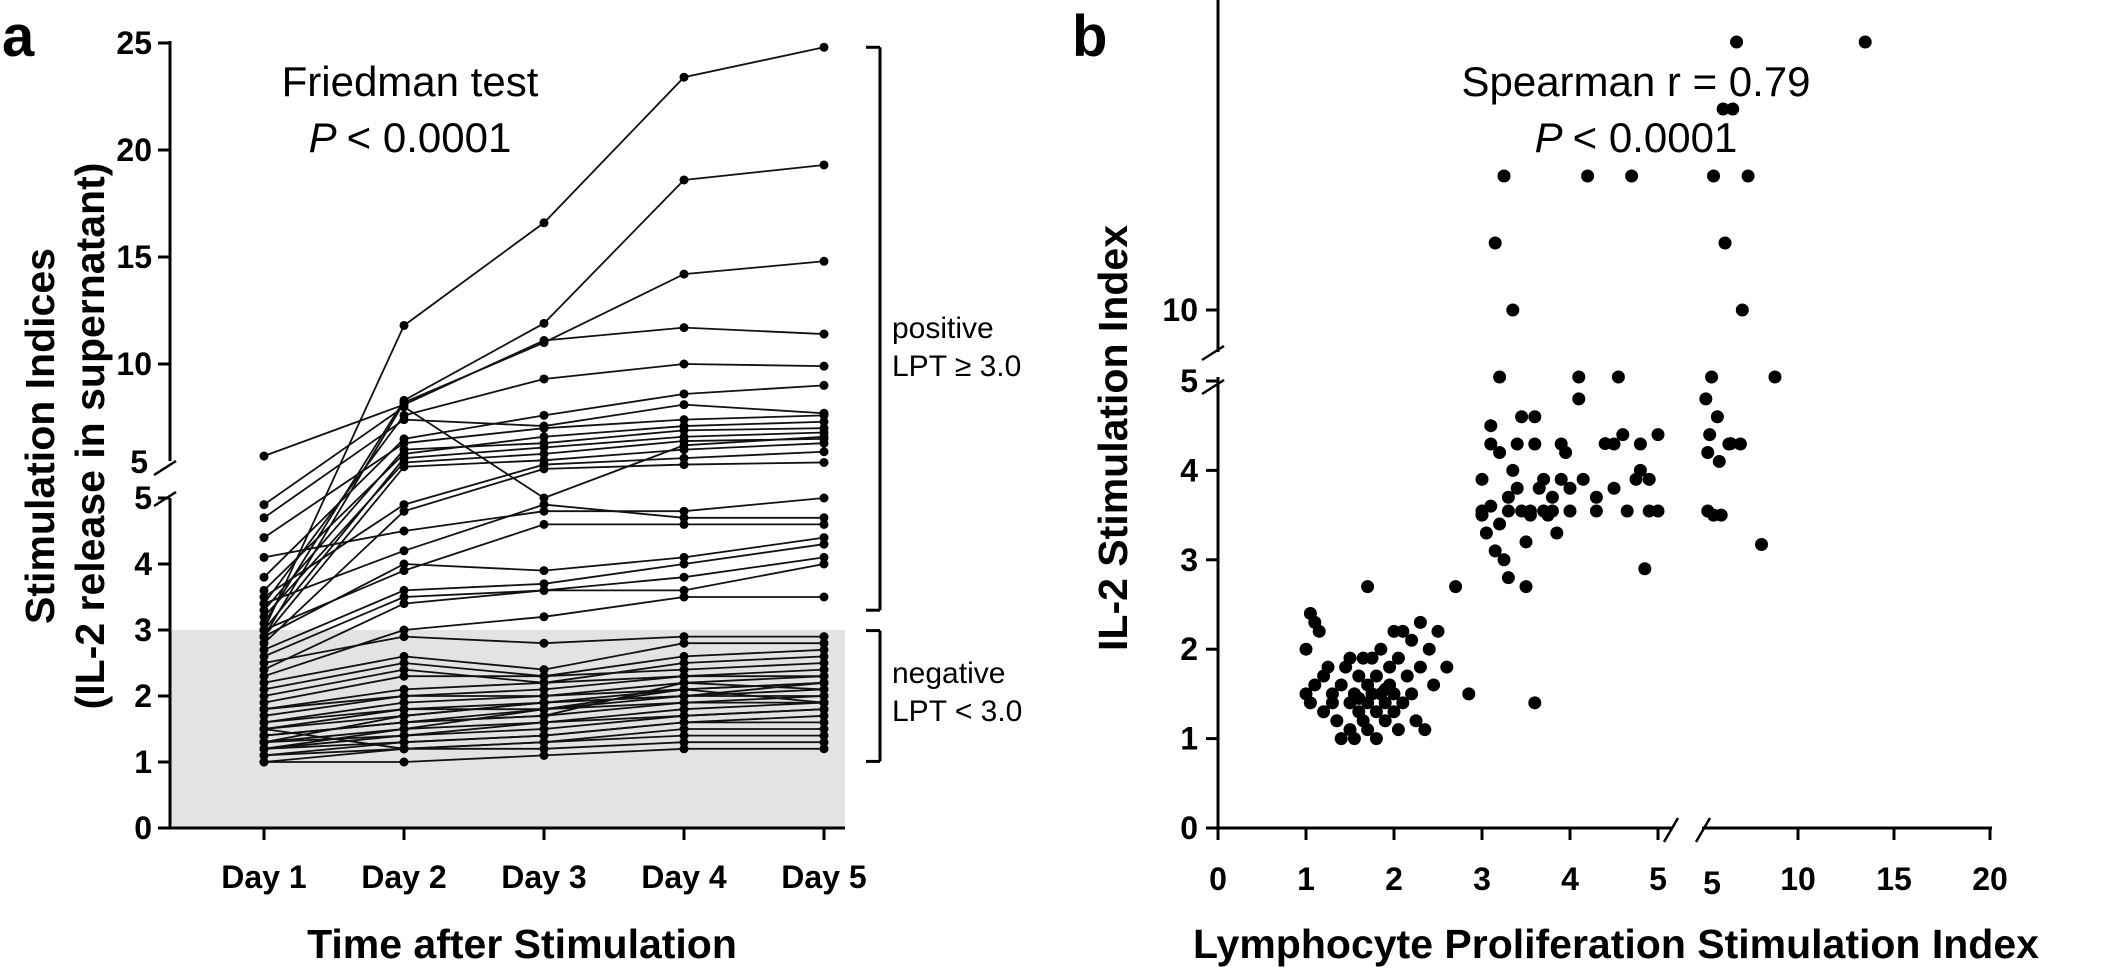  Describe the element at coordinates (90, 436) in the screenshot. I see `panel-a-y-axis-label-line2: (IL-2 release in supernatant)` at that location.